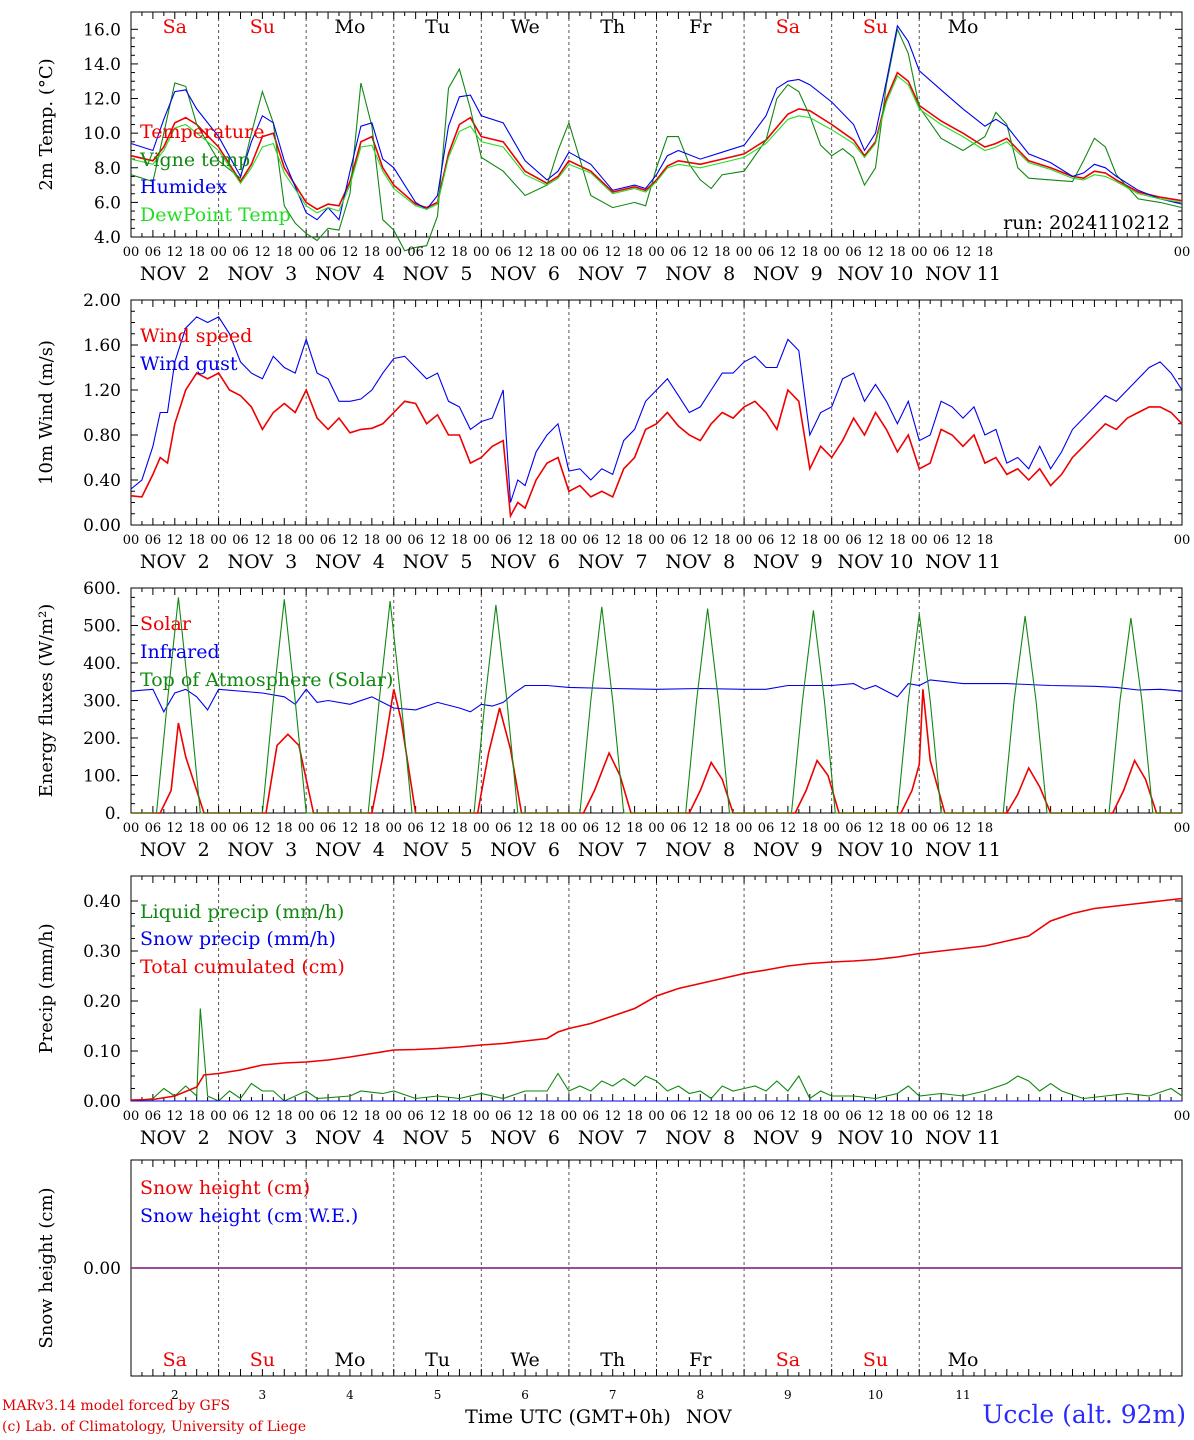 The width and height of the screenshot is (1194, 1440). What do you see at coordinates (249, 1216) in the screenshot?
I see `legend-entry: Snow height (cm W.E.)` at bounding box center [249, 1216].